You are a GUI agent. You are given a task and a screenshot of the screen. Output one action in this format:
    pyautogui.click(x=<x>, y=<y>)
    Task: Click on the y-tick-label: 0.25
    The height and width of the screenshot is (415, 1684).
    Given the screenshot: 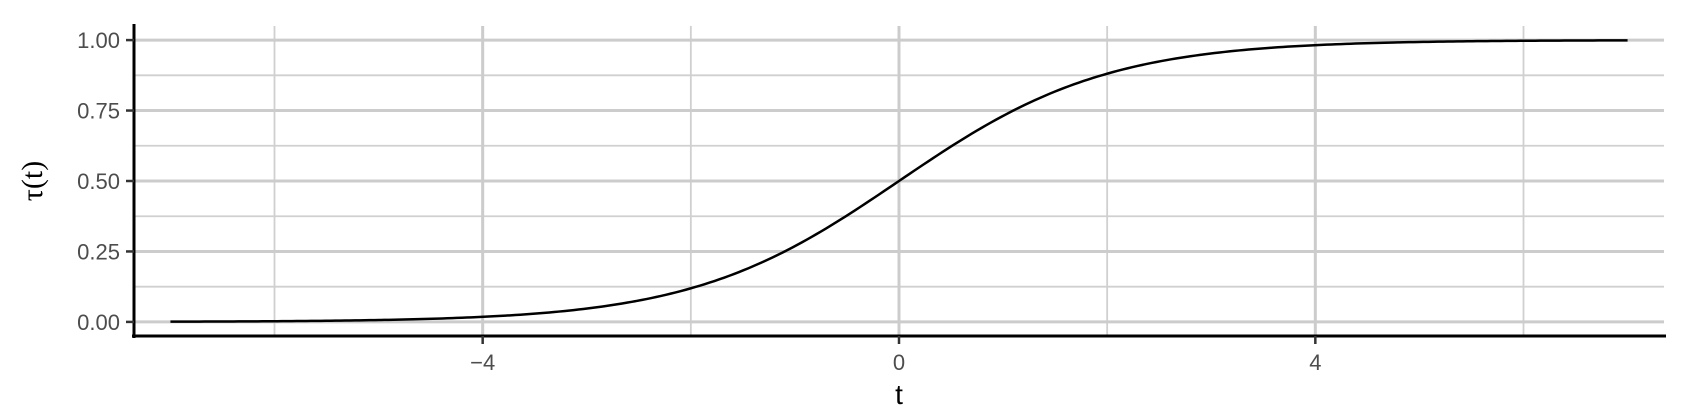 What is the action you would take?
    pyautogui.click(x=98, y=251)
    